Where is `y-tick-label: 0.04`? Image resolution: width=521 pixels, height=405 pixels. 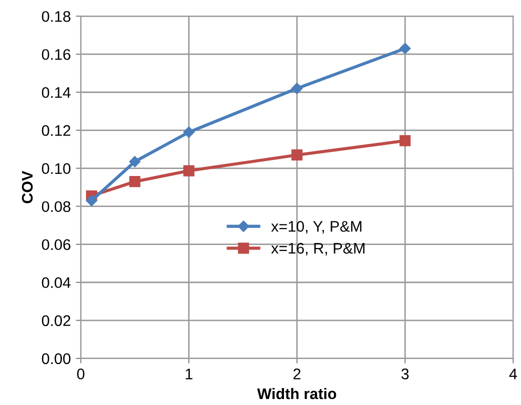 y-tick-label: 0.04 is located at coordinates (56, 282).